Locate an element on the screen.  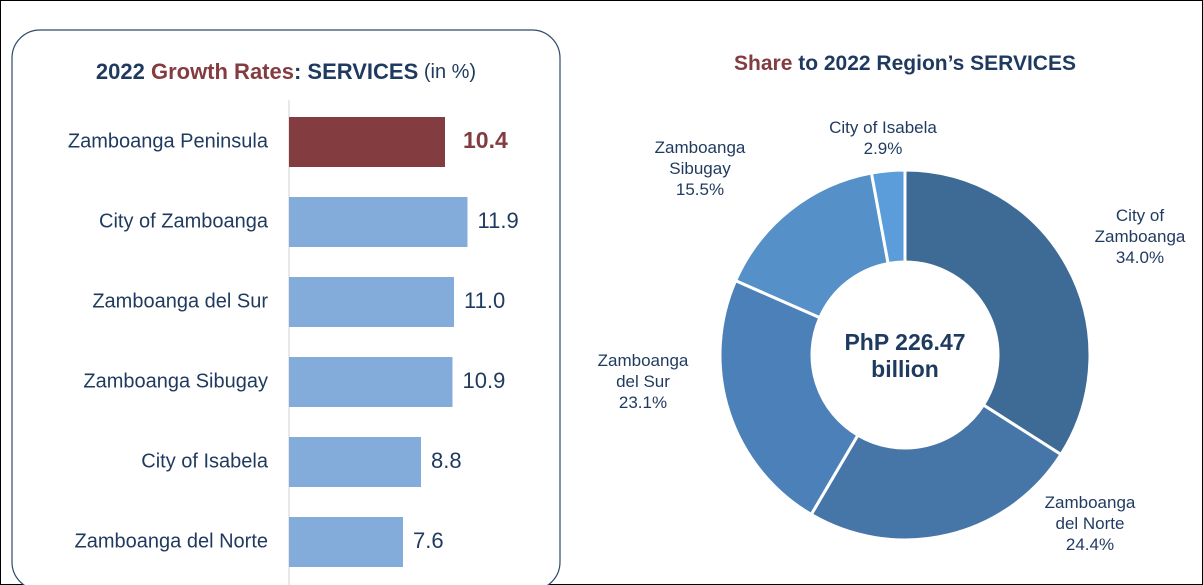
title-part: to 2022 Region’s SERVICES is located at coordinates (934, 63).